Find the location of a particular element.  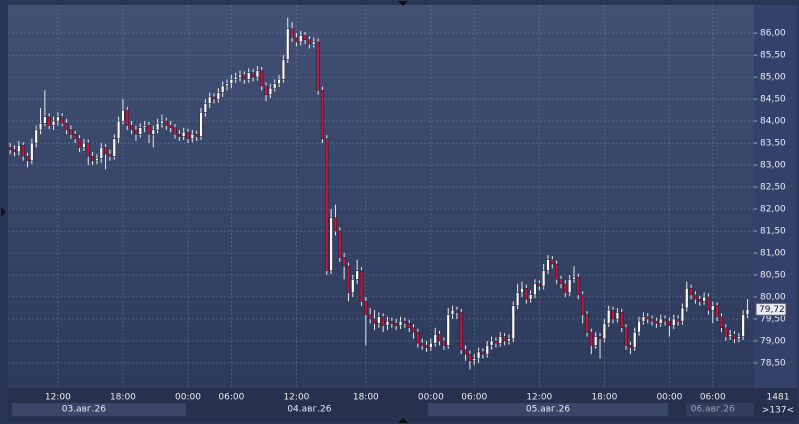

last-price-box is located at coordinates (771, 309).